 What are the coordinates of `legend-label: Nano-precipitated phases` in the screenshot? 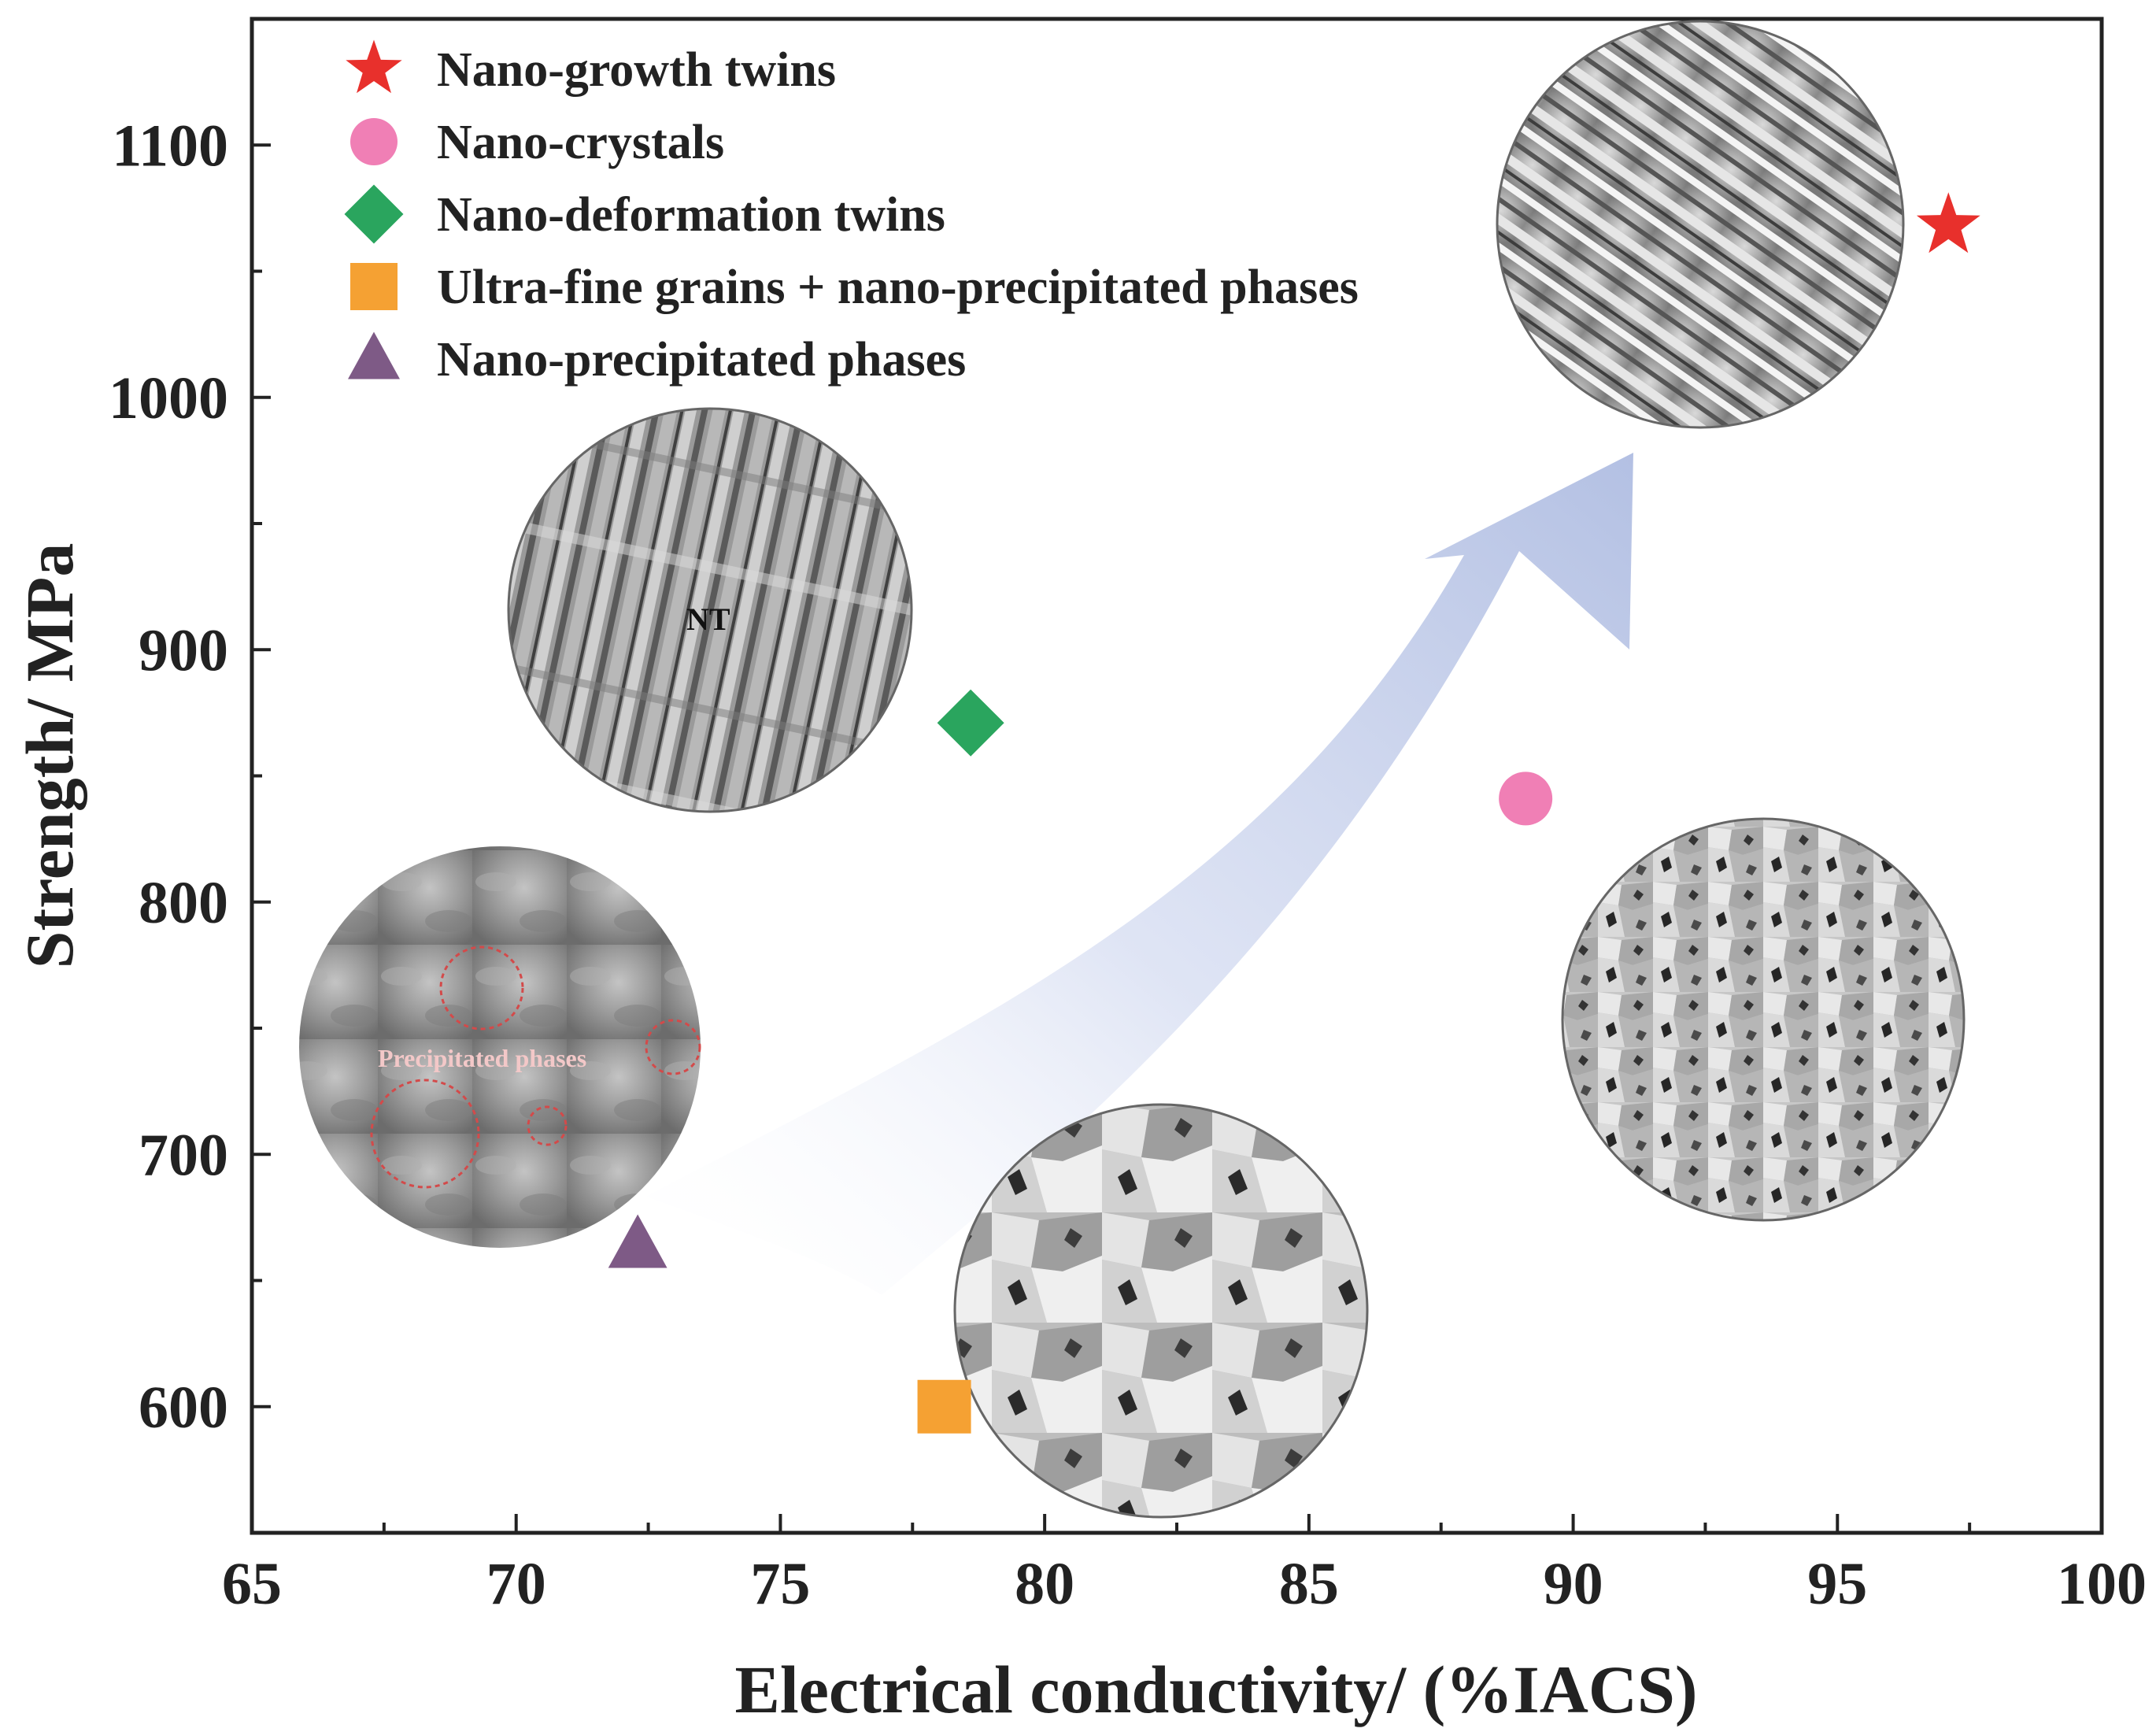 It's located at (701, 360).